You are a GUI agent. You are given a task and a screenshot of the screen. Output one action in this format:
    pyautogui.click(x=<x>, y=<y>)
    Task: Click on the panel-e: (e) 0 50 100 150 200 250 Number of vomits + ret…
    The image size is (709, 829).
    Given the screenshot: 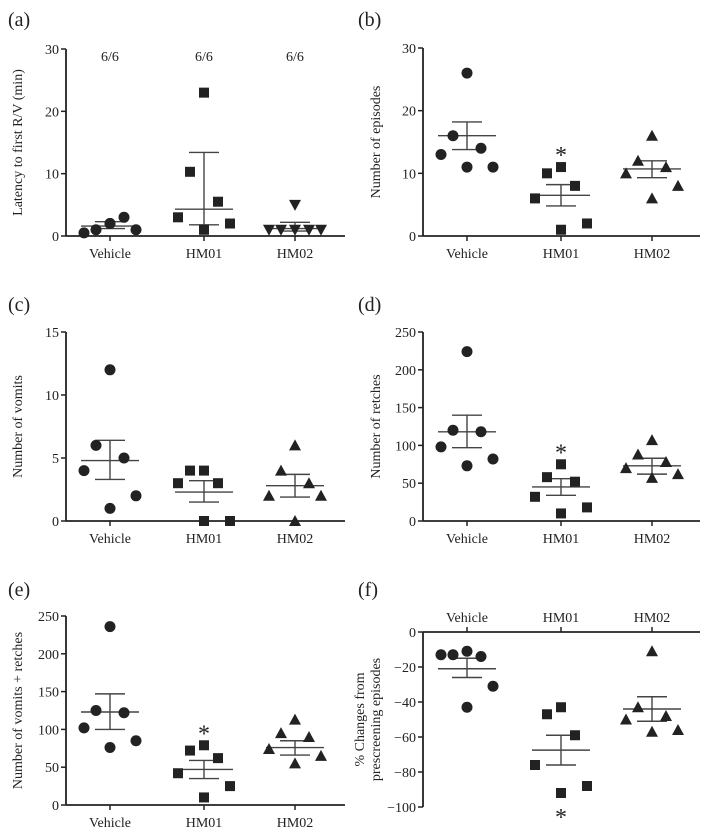 What is the action you would take?
    pyautogui.click(x=176, y=704)
    